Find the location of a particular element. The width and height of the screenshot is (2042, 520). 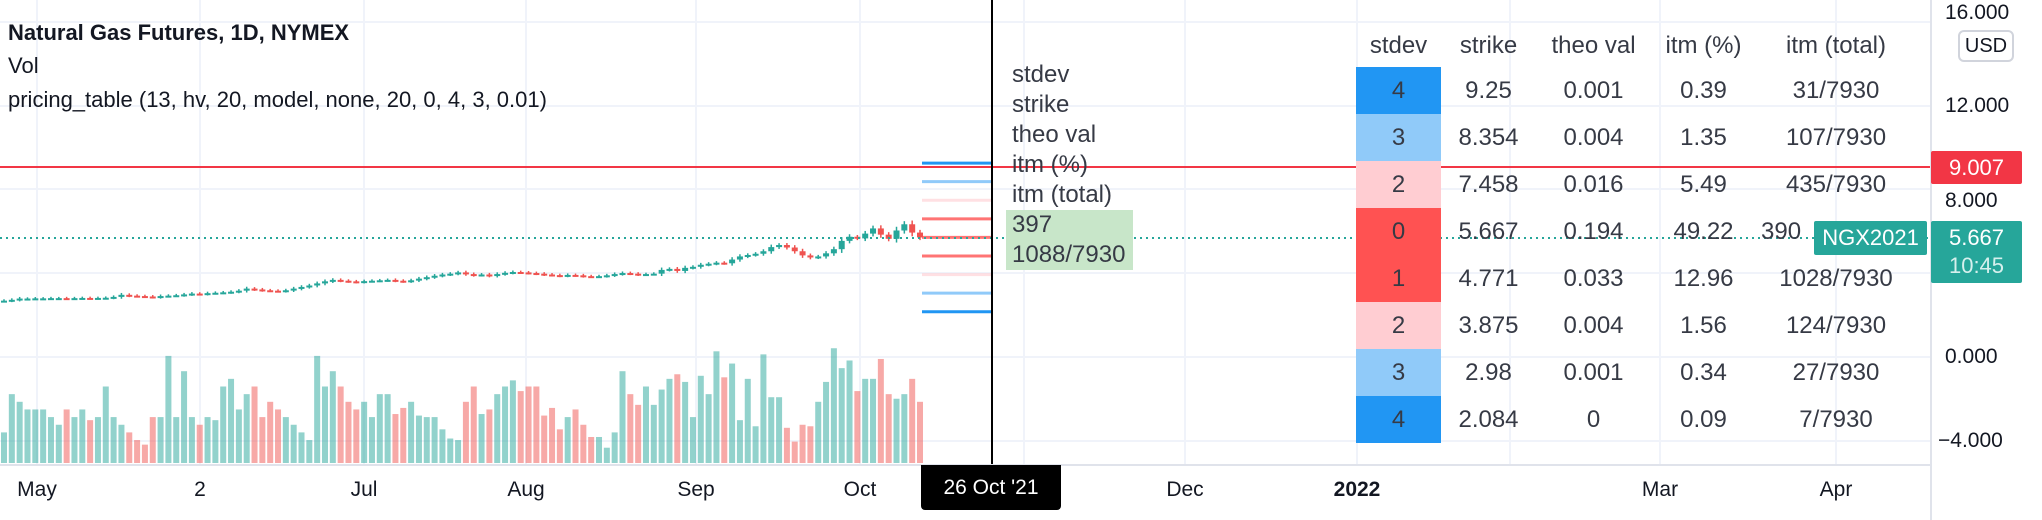

table-cell-stdev: 1 is located at coordinates (1398, 278).